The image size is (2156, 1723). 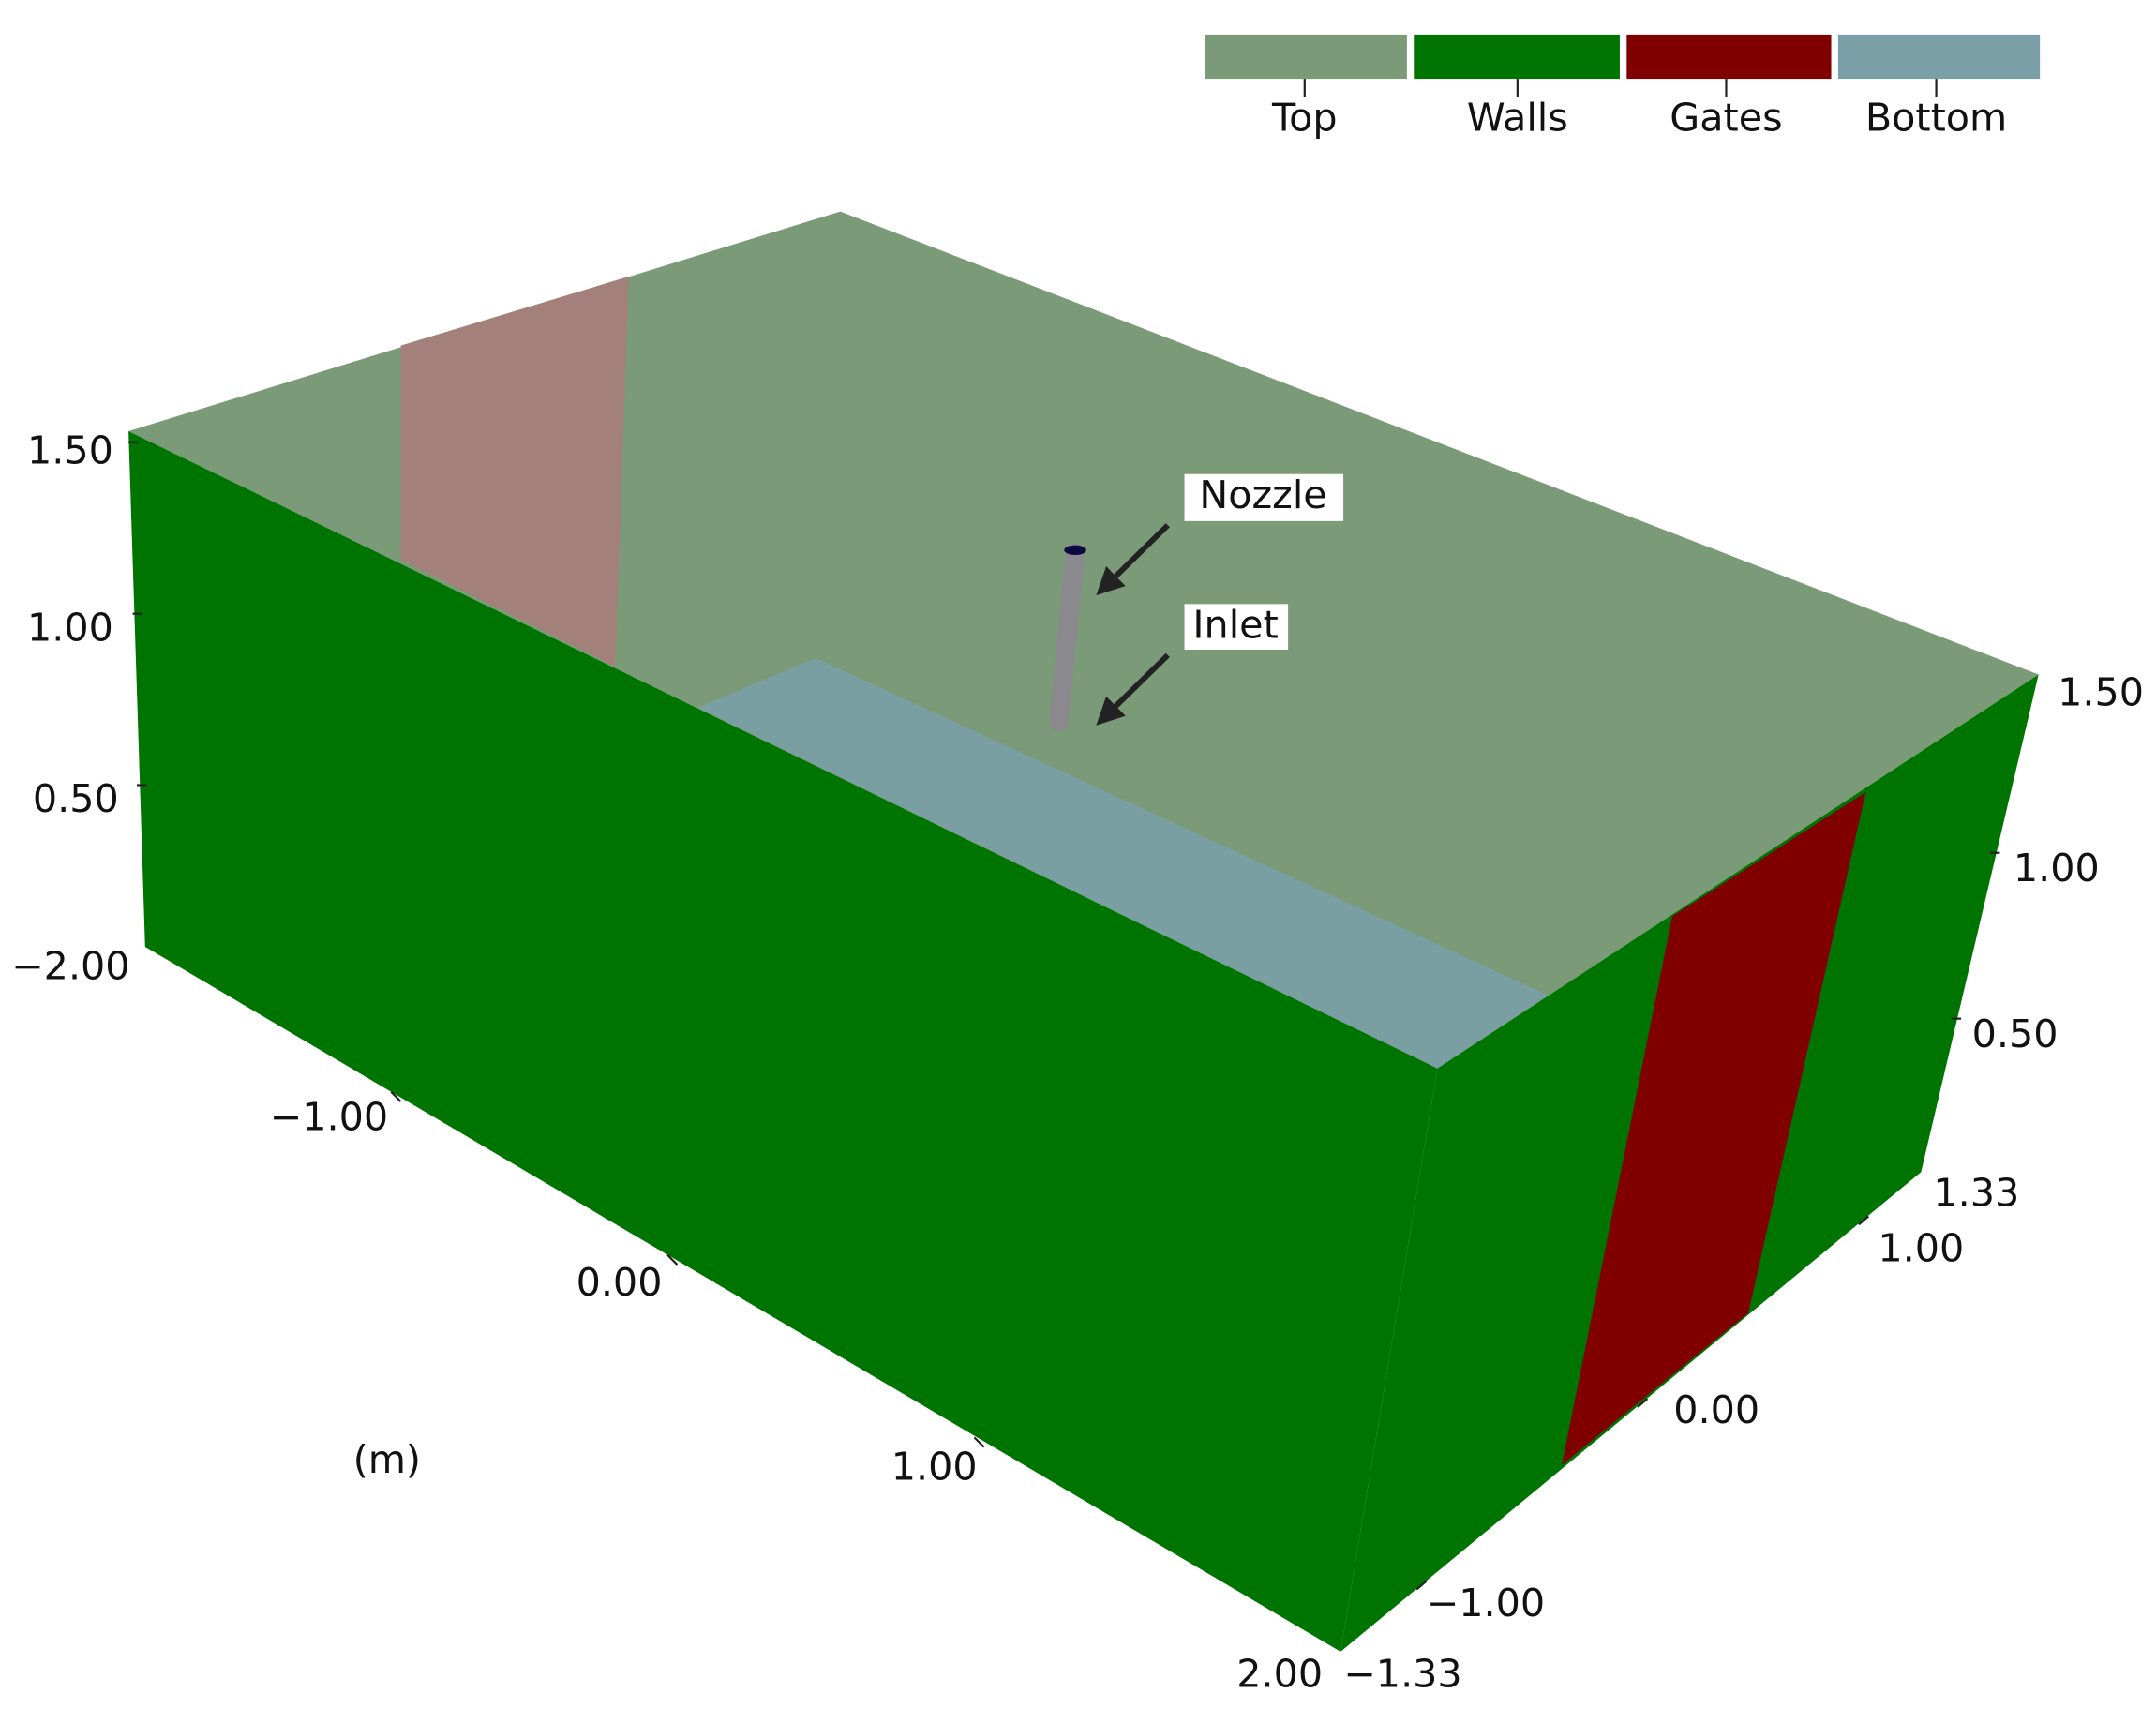 I want to click on legend-label: Top, so click(x=1305, y=118).